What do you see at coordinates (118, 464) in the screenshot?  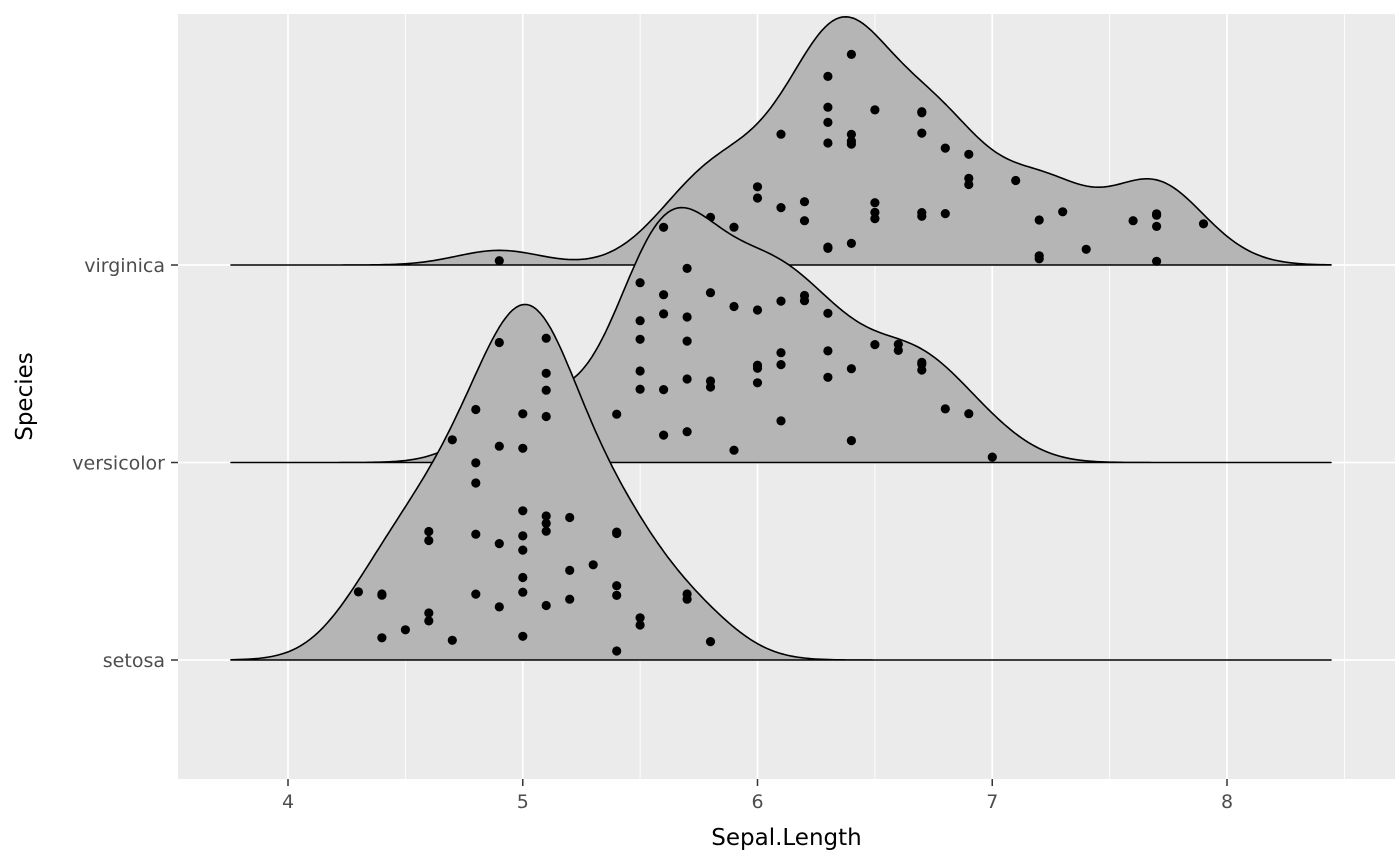 I see `y-tick-label-versicolor: versicolor` at bounding box center [118, 464].